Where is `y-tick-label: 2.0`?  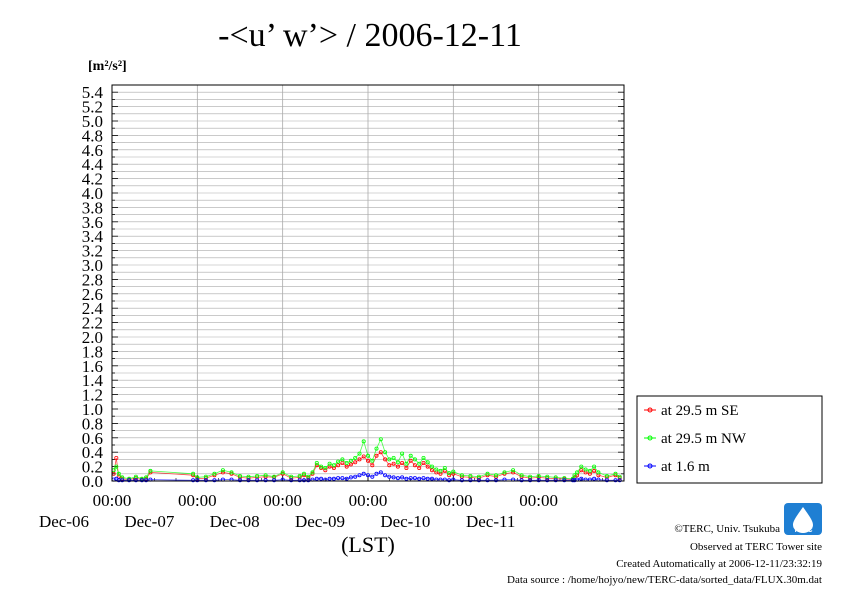 y-tick-label: 2.0 is located at coordinates (92, 337).